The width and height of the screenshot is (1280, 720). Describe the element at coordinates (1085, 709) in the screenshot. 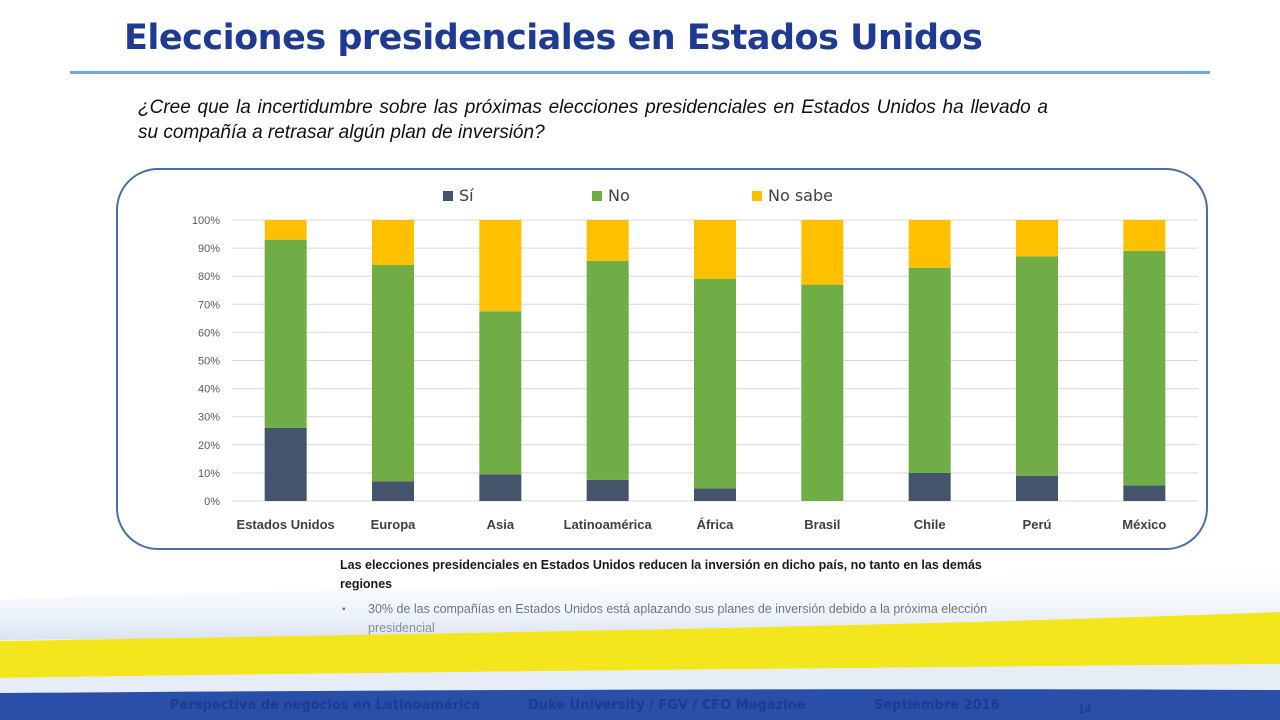

I see `page-number: 14` at that location.